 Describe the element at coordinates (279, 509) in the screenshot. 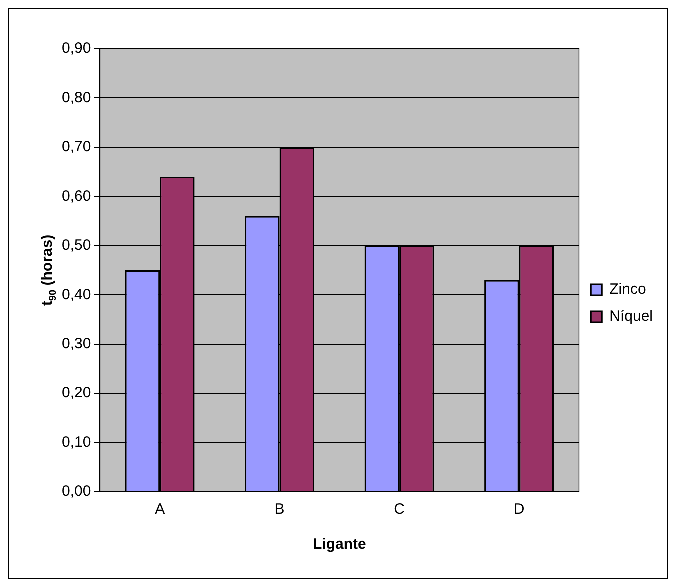

I see `x-tick-label: B` at that location.